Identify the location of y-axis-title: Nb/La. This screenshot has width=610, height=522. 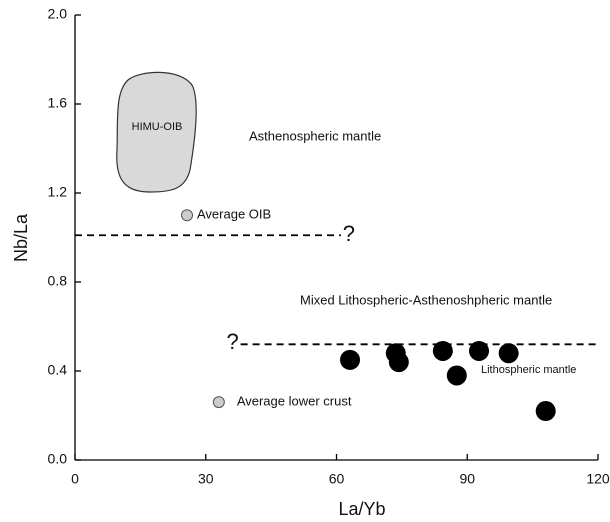
(21, 237).